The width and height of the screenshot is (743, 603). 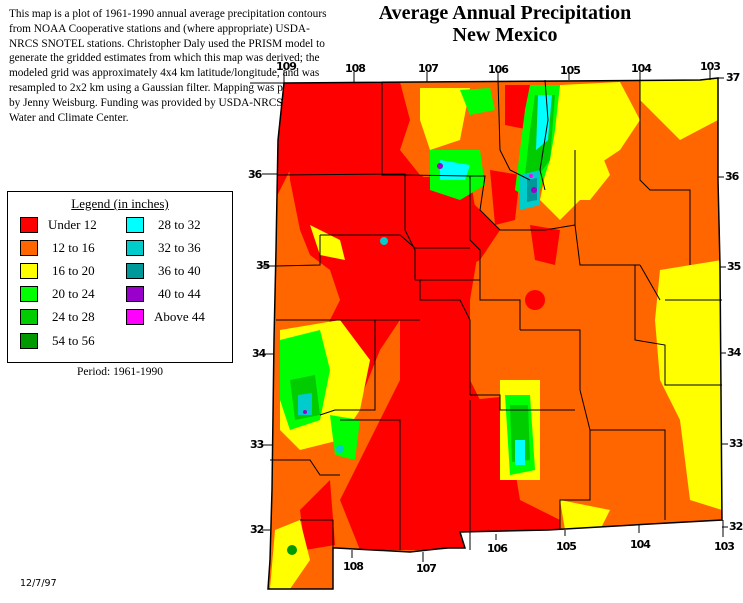 I want to click on legend-title: Legend (in inches), so click(x=120, y=203).